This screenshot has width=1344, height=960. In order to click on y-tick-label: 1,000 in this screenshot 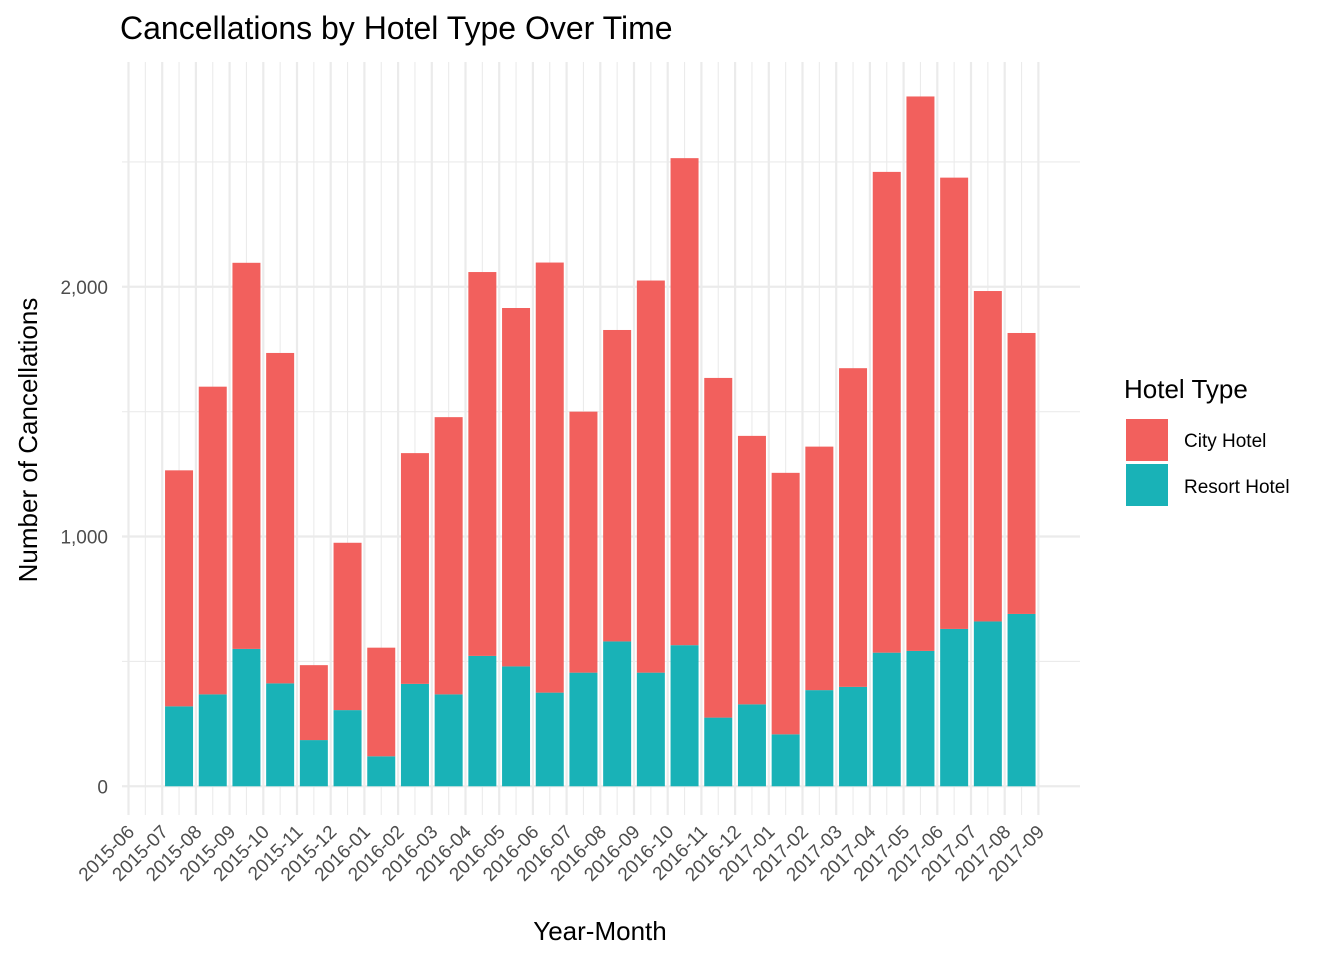, I will do `click(84, 538)`.